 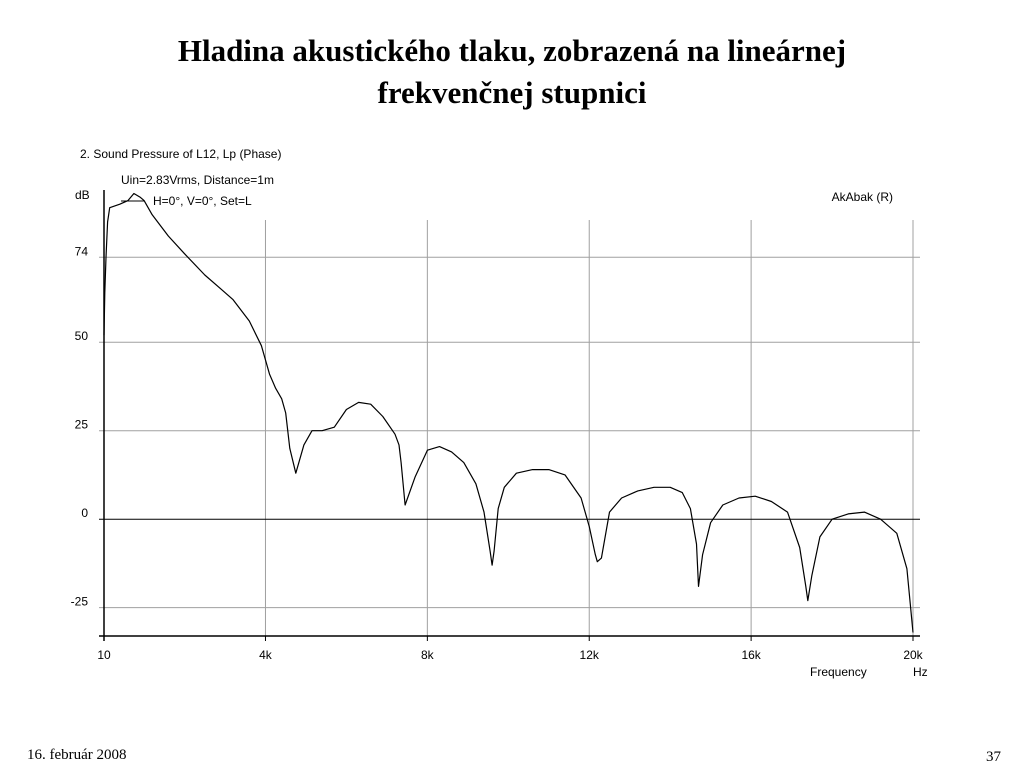 What do you see at coordinates (512, 92) in the screenshot?
I see `slide-title-line-2: frekvenčnej stupnici` at bounding box center [512, 92].